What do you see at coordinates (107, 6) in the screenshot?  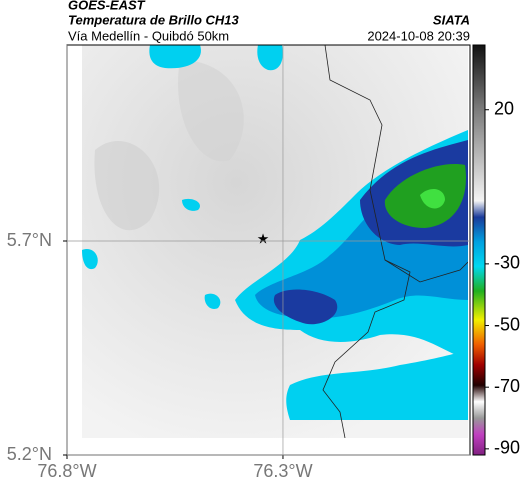 I see `satellite: GOES-EAST` at bounding box center [107, 6].